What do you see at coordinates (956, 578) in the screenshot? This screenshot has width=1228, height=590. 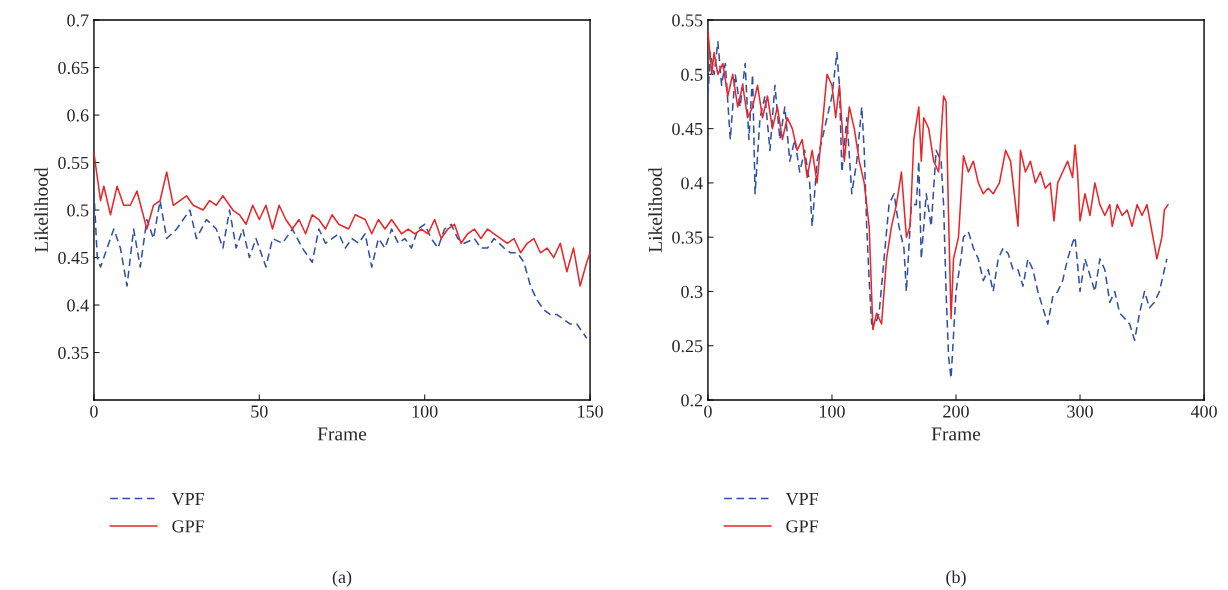 I see `text: (b)` at bounding box center [956, 578].